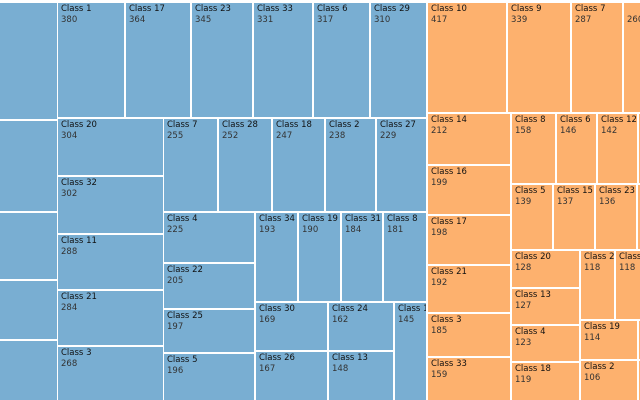 The height and width of the screenshot is (400, 640). I want to click on cell-label: Class 6, so click(332, 9).